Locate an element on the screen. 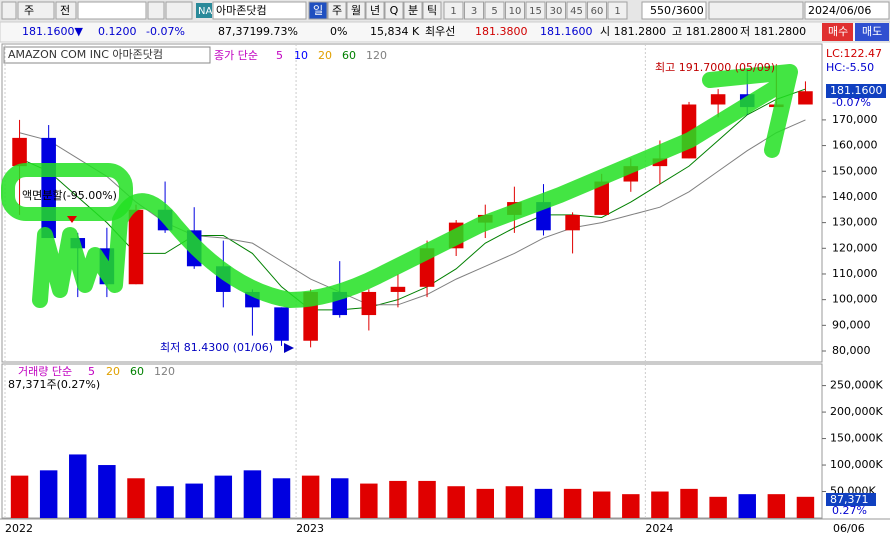 Image resolution: width=890 pixels, height=539 pixels. sell: 매도 is located at coordinates (872, 31).